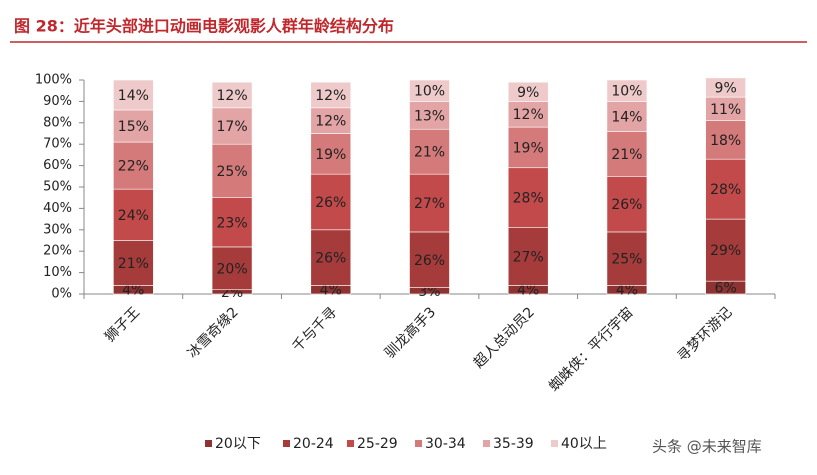  I want to click on x-tick-label: 千与千寻, so click(315, 329).